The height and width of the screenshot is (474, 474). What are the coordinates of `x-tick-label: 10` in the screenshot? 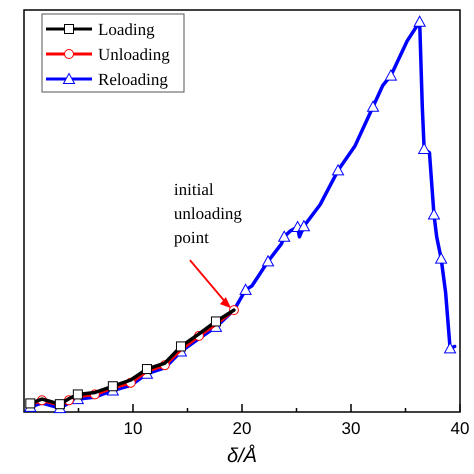 It's located at (133, 428).